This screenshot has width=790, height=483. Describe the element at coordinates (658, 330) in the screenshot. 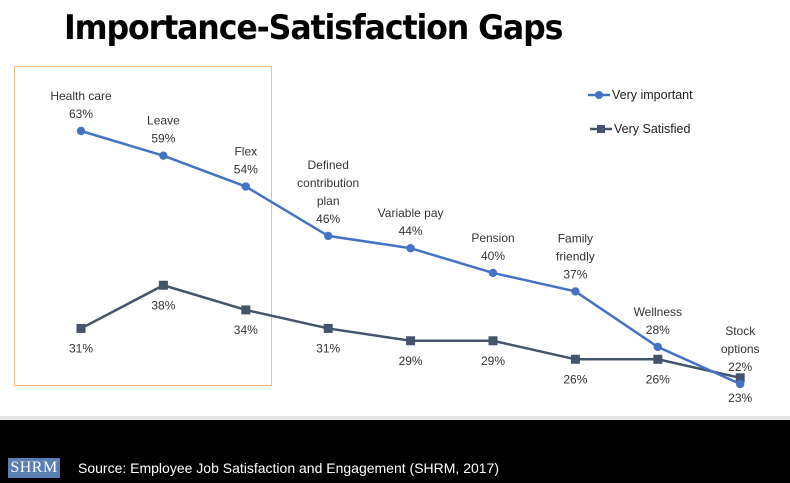

I see `data-label-very-important: 28%` at that location.